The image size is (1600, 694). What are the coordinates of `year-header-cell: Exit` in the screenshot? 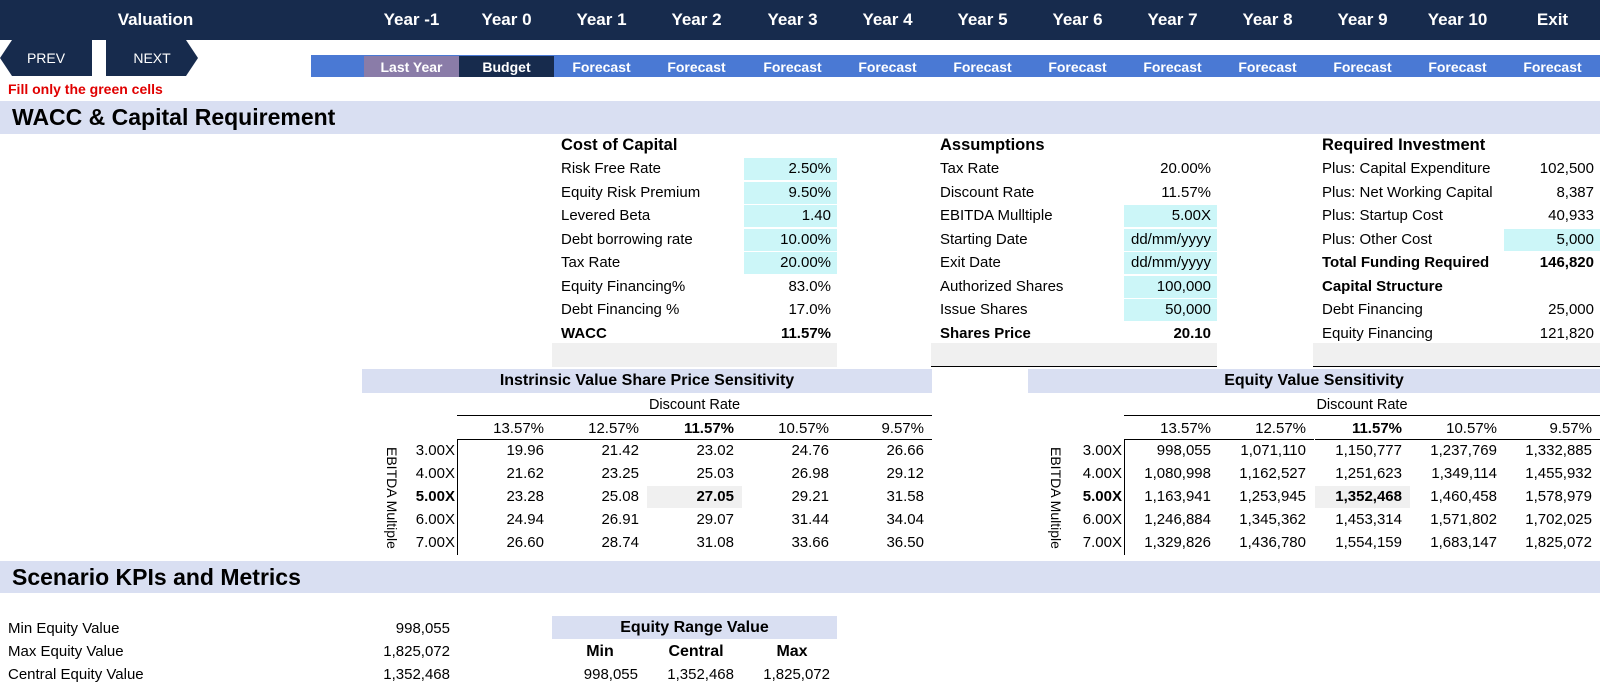 It's located at (1552, 20).